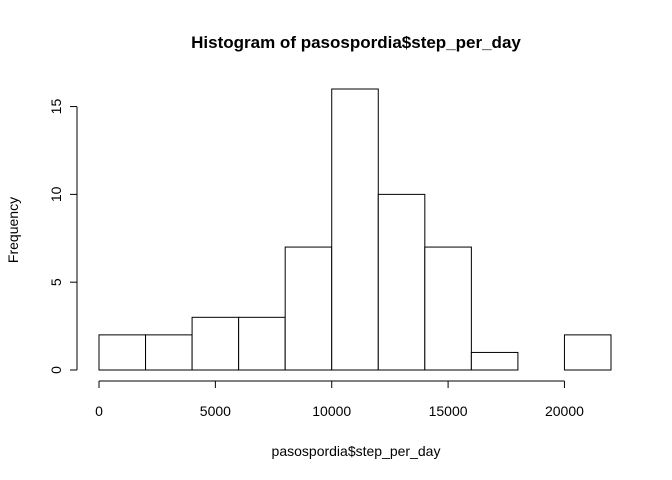 This screenshot has width=672, height=480. Describe the element at coordinates (63, 236) in the screenshot. I see `y-axis: 0 5 10 15` at that location.